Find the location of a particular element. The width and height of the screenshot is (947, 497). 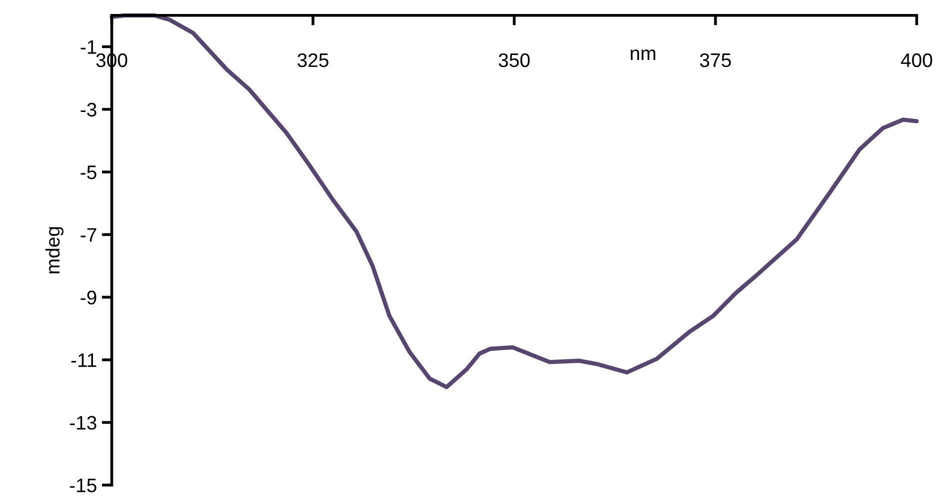

y-tick-label: -3 is located at coordinates (88, 109).